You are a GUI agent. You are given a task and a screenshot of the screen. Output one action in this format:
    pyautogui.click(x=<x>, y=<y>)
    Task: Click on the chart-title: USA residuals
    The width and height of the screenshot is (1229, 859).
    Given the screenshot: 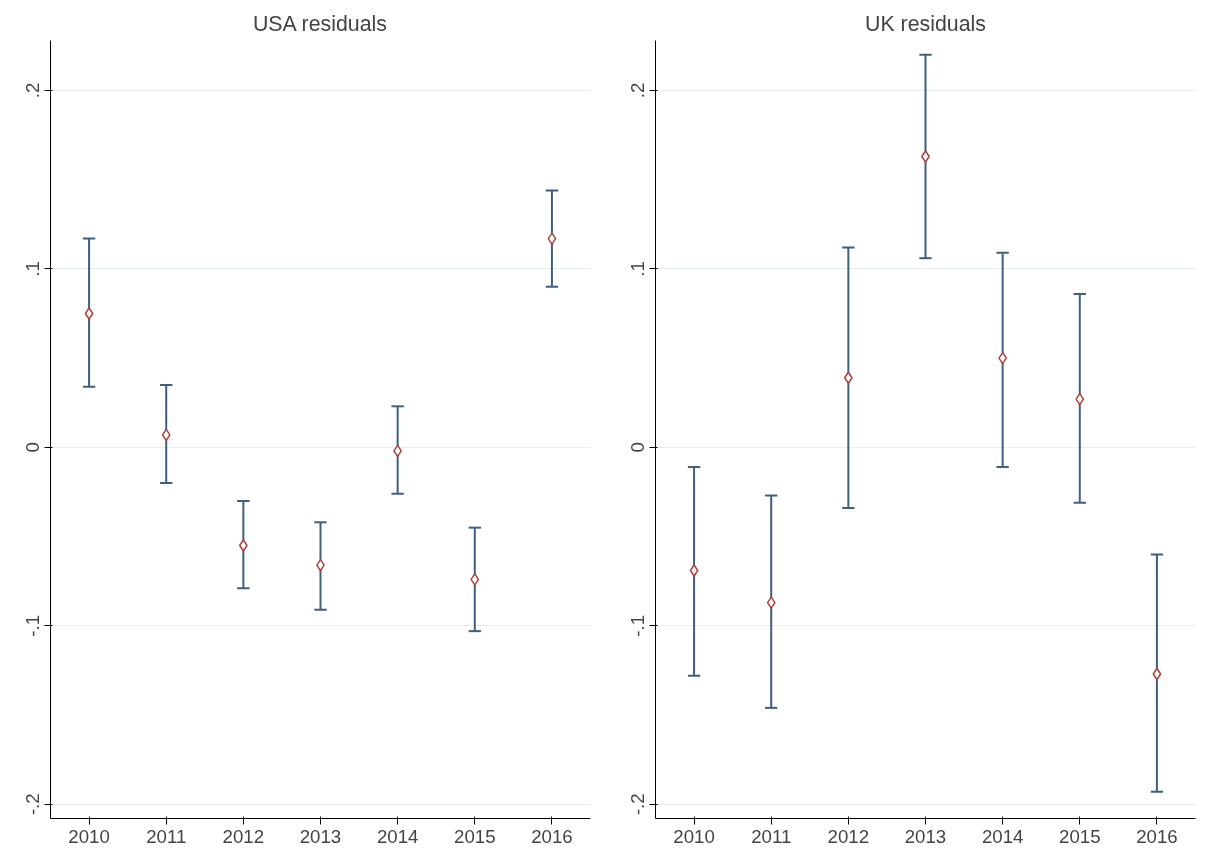 What is the action you would take?
    pyautogui.click(x=319, y=23)
    